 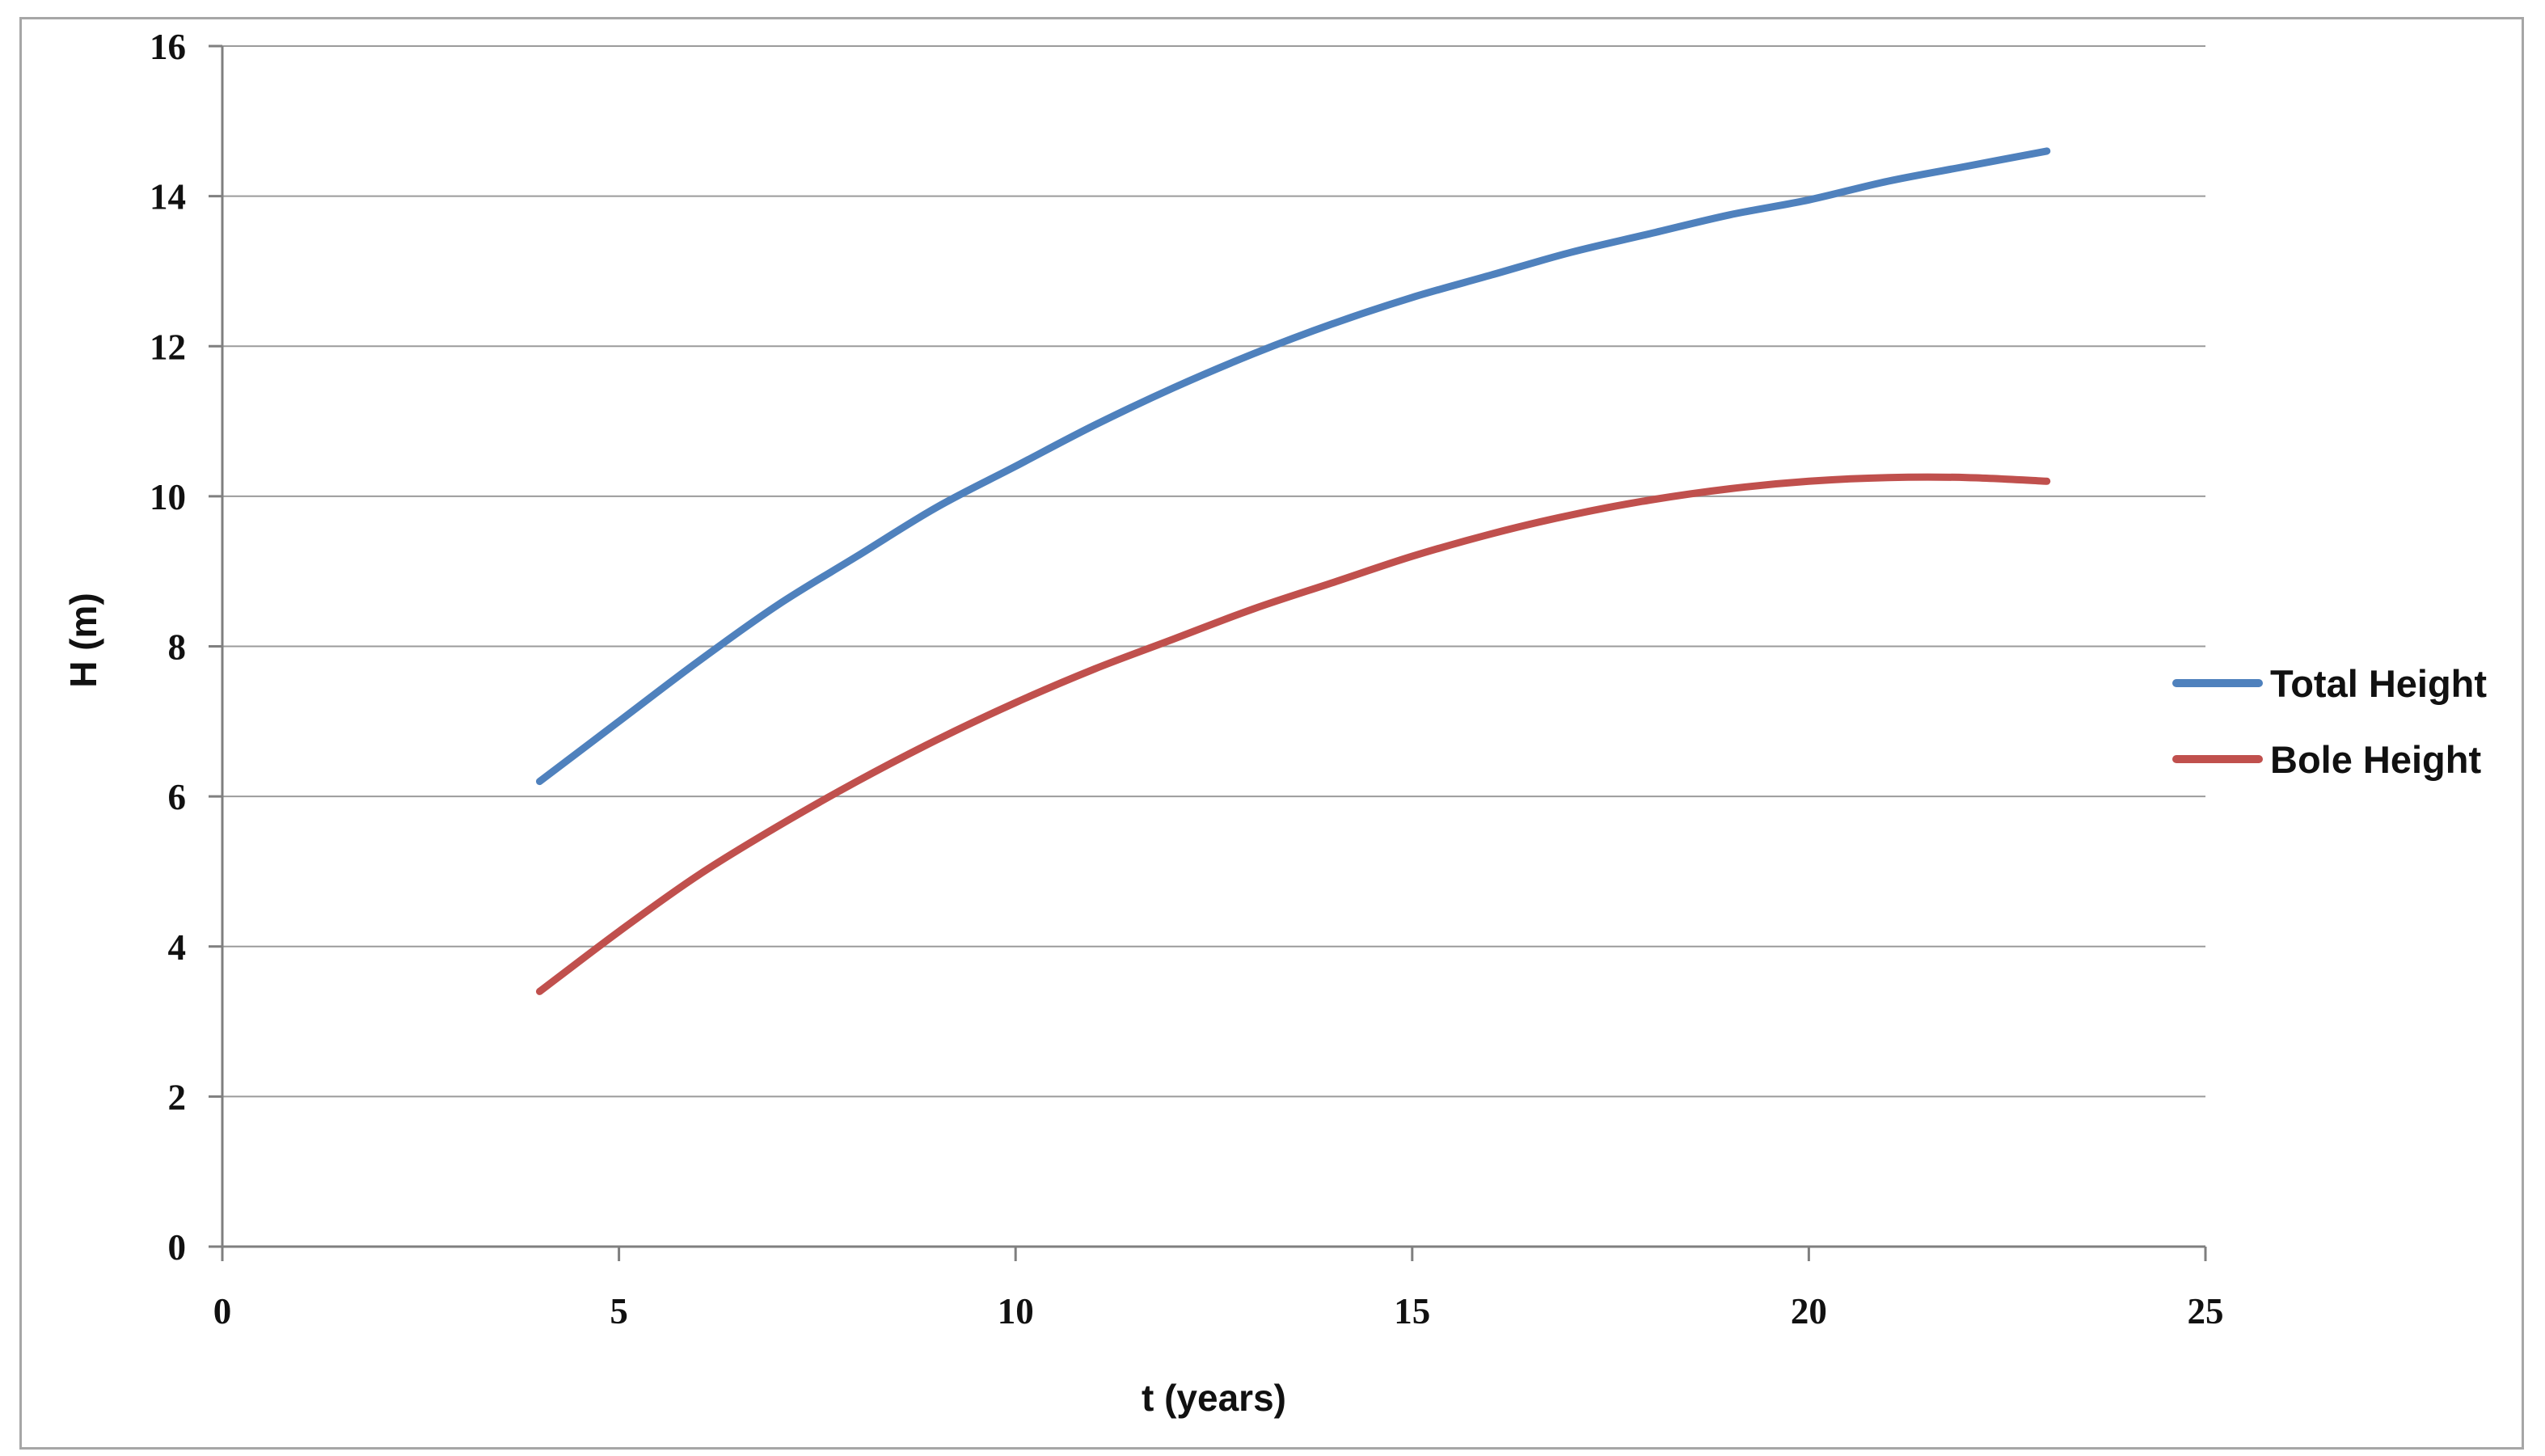 I want to click on x-axis-title: t (years), so click(x=1214, y=1398).